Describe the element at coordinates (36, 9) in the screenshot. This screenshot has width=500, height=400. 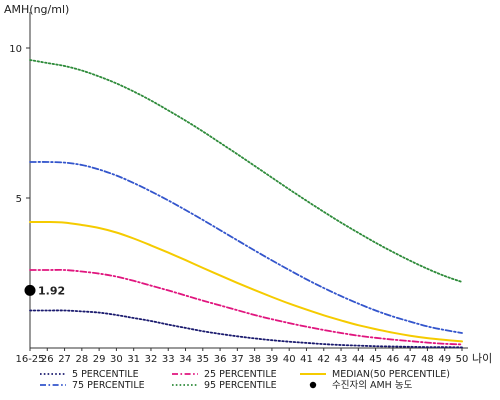
I see `y-axis-title: AMH(ng/ml)` at that location.